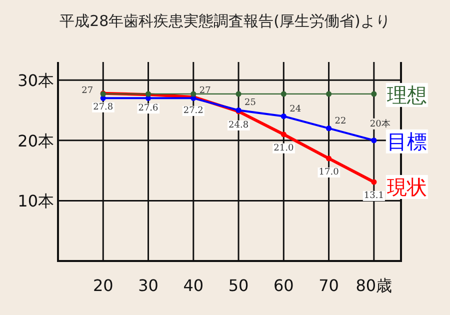  Describe the element at coordinates (406, 94) in the screenshot. I see `series-label: 理想` at that location.